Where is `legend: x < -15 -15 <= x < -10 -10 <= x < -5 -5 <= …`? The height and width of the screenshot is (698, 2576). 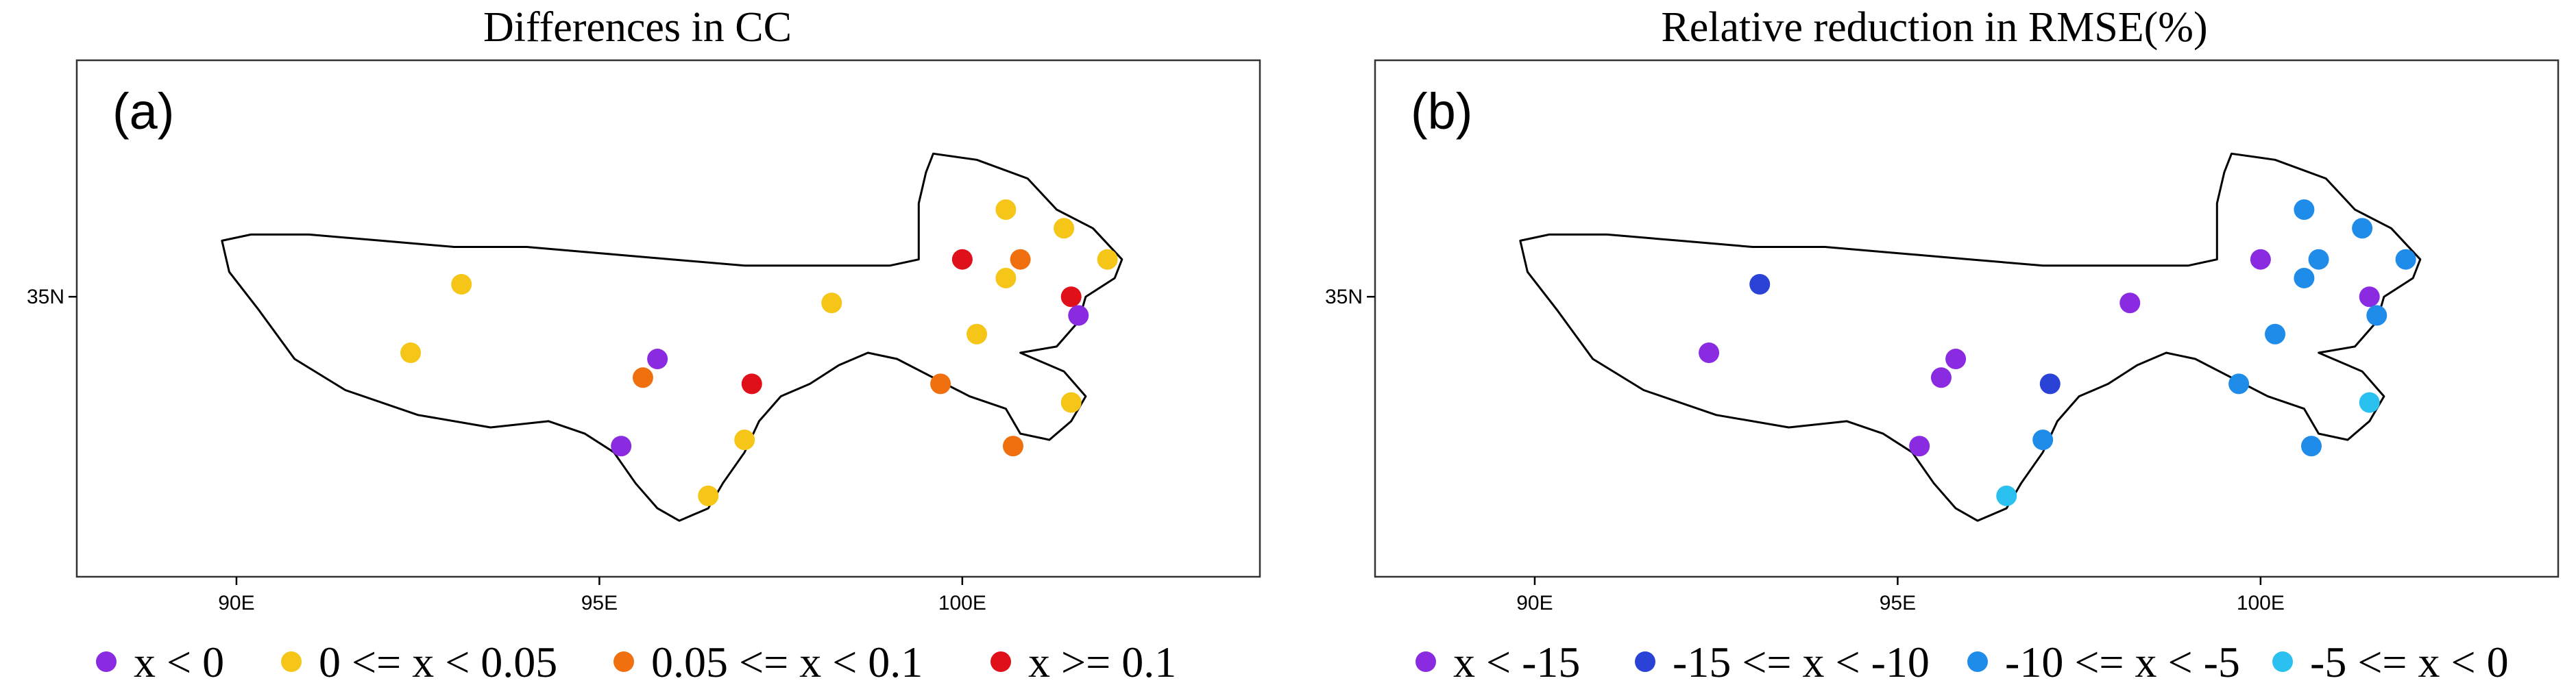 legend: x < -15 -15 <= x < -10 -10 <= x < -5 -5 <= … is located at coordinates (1962, 662).